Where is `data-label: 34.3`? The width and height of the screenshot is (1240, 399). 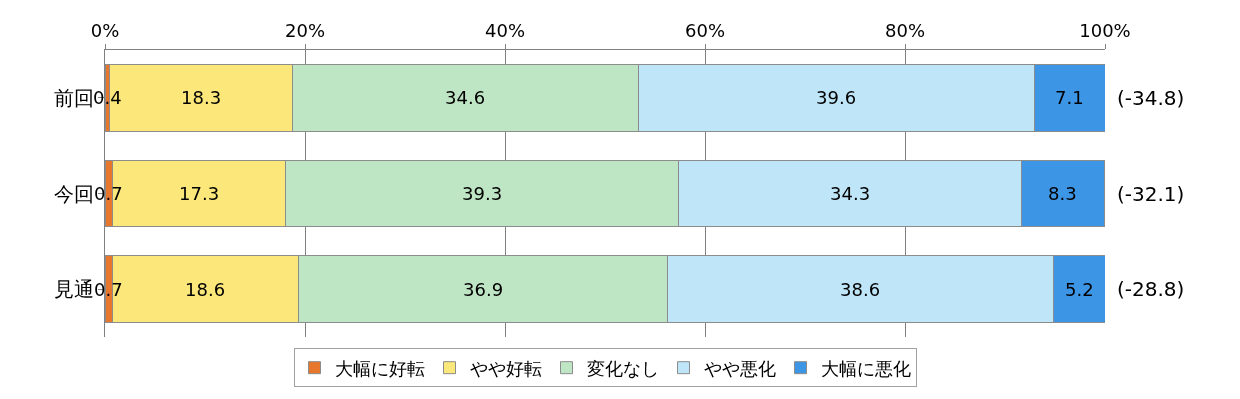
data-label: 34.3 is located at coordinates (850, 193).